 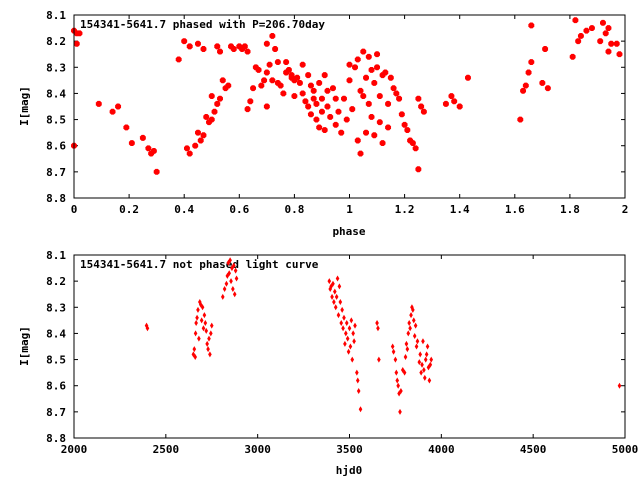 What do you see at coordinates (56, 281) in the screenshot?
I see `unphased-chart-ytick-label: 8.2` at bounding box center [56, 281].